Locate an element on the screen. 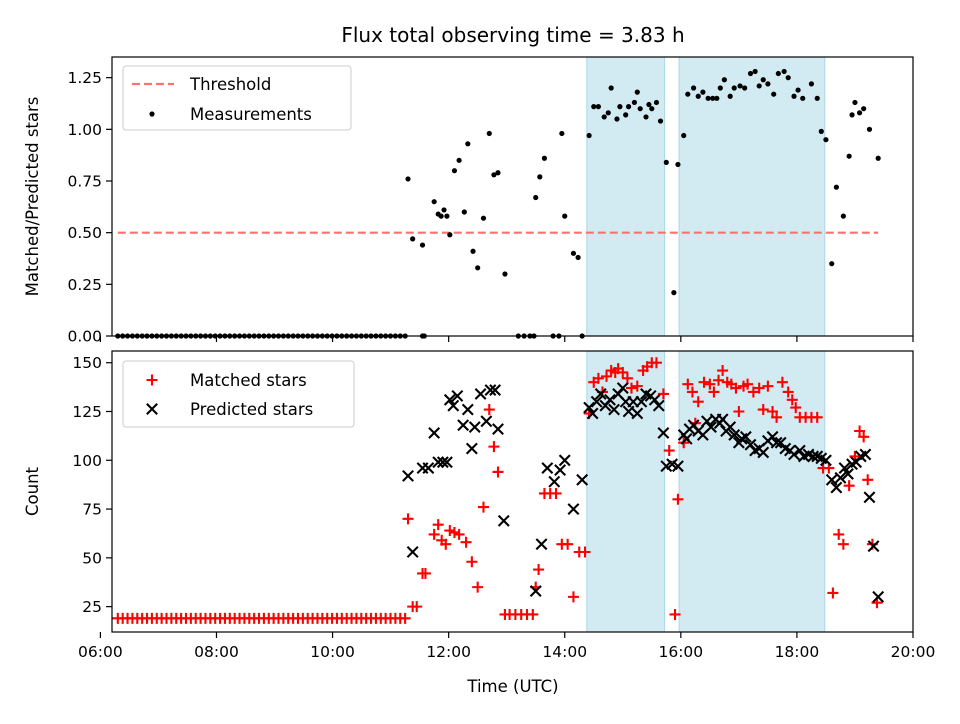 The width and height of the screenshot is (960, 724). chart-title: Flux total observing time = 3.83 h is located at coordinates (512, 35).